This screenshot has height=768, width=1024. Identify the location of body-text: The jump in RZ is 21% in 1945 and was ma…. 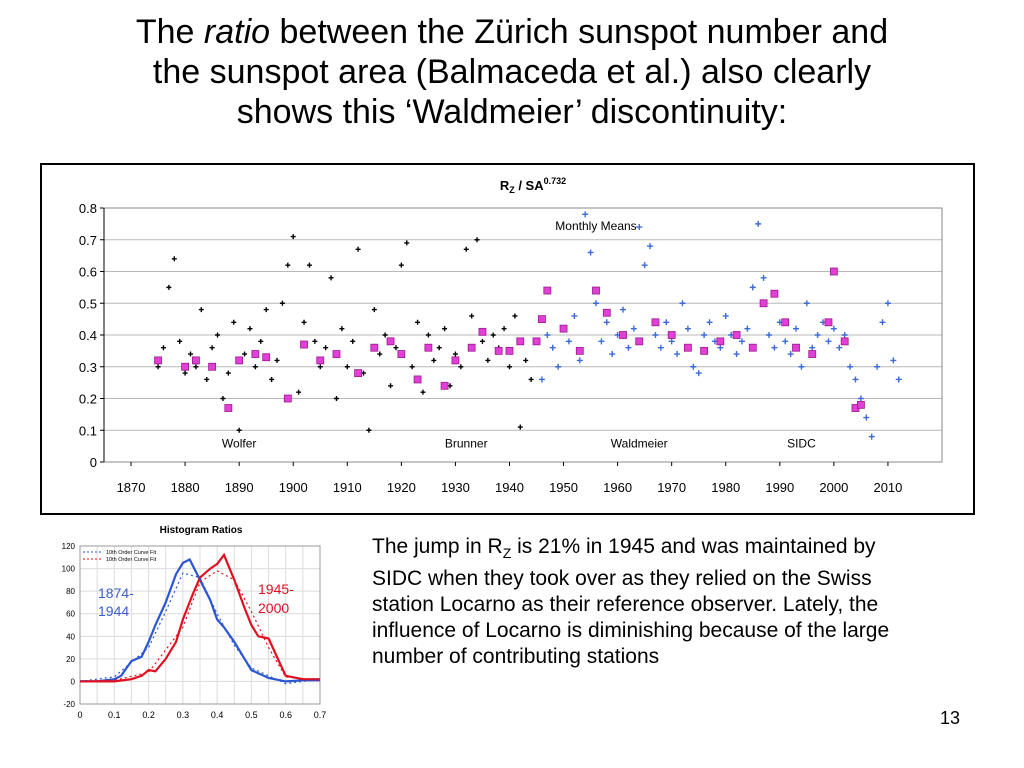
(642, 602).